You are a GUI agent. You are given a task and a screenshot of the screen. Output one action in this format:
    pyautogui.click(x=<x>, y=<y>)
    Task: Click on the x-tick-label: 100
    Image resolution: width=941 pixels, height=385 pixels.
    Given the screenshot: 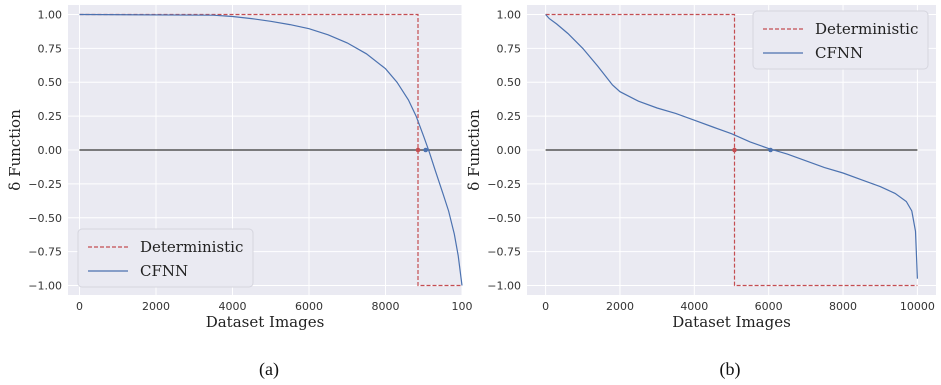 What is the action you would take?
    pyautogui.click(x=462, y=306)
    